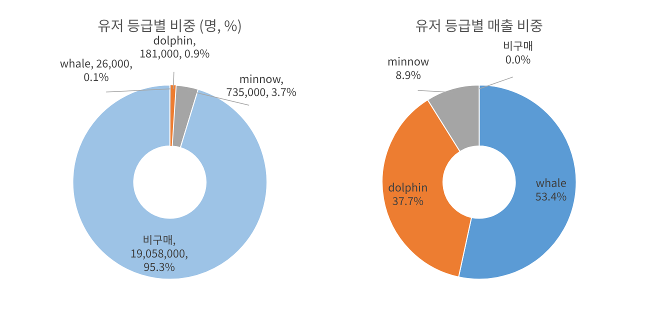 This screenshot has width=650, height=331. Describe the element at coordinates (408, 62) in the screenshot. I see `slice-label: minnow` at that location.